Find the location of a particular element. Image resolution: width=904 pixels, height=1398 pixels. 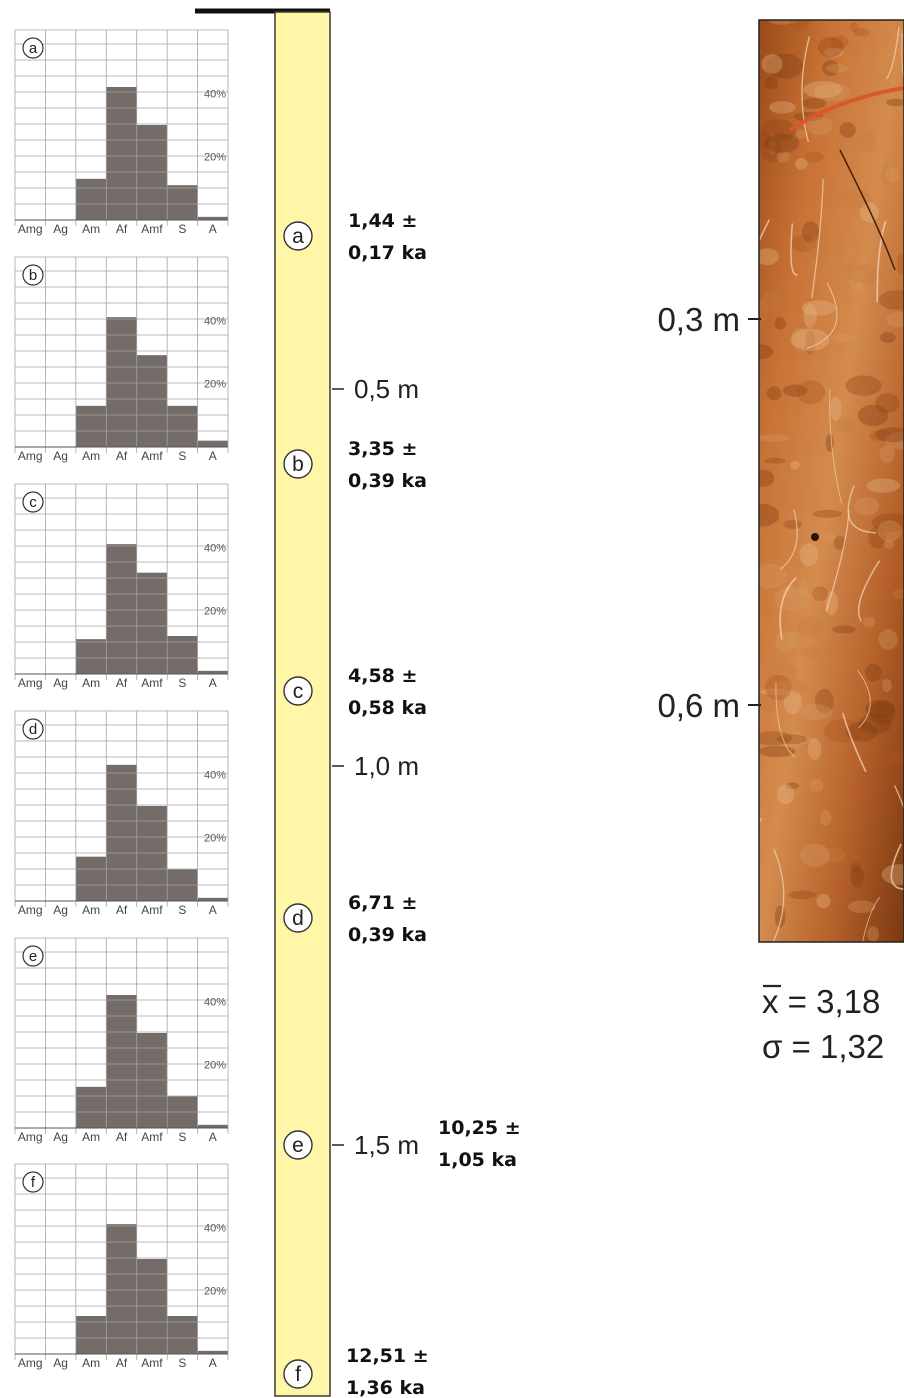

photo-background is located at coordinates (831, 481).